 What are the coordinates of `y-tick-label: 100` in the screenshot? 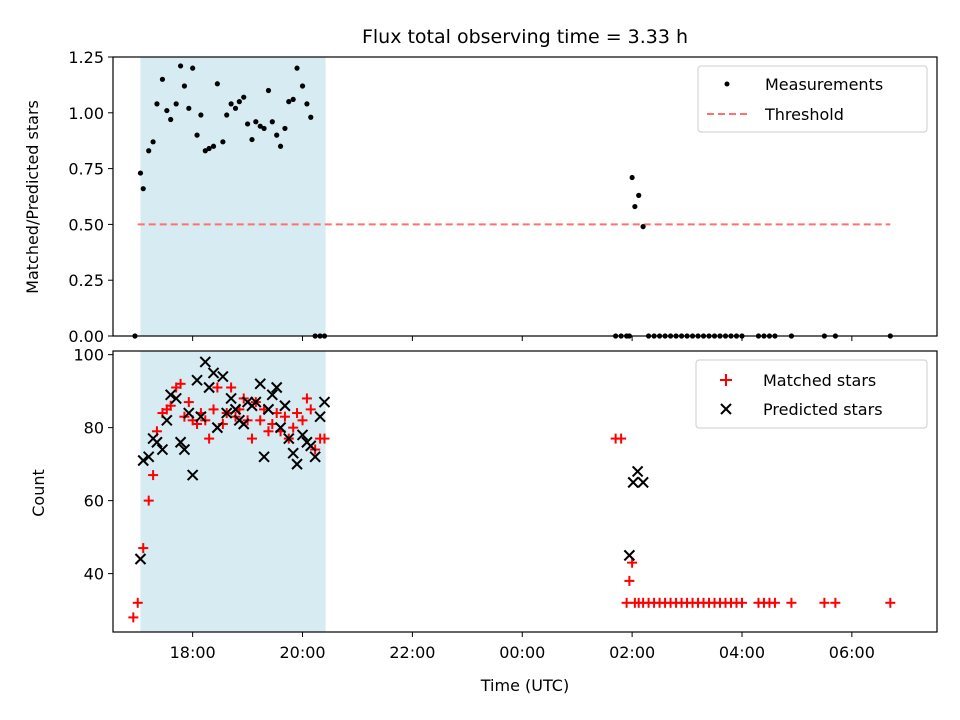 It's located at (88, 355).